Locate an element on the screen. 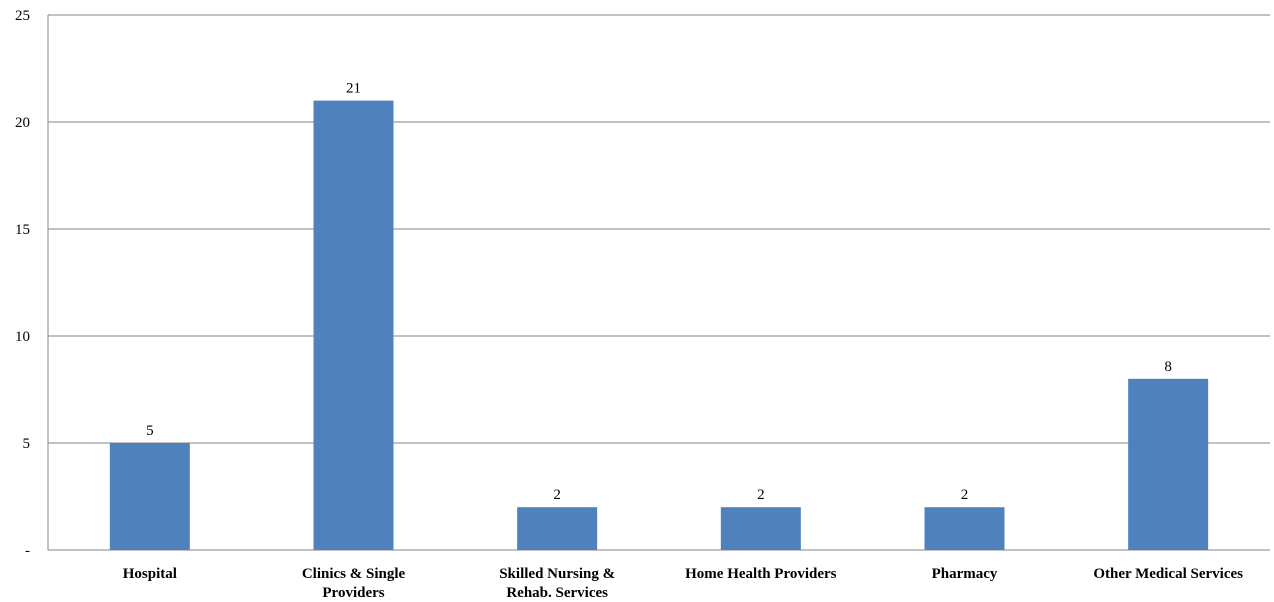 Image resolution: width=1274 pixels, height=602 pixels. y-tick-label: 20 is located at coordinates (22, 123).